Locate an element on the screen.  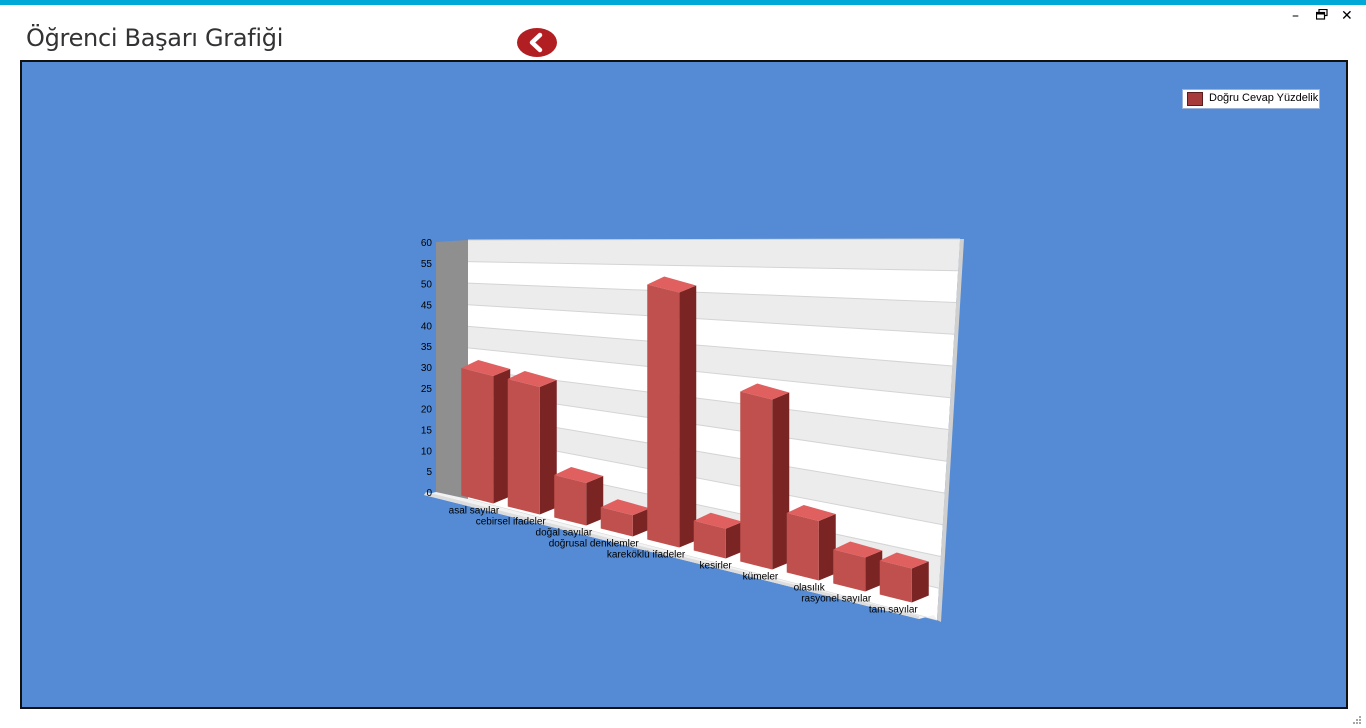
window-title: Öğrenci Başarı Grafiği is located at coordinates (155, 38).